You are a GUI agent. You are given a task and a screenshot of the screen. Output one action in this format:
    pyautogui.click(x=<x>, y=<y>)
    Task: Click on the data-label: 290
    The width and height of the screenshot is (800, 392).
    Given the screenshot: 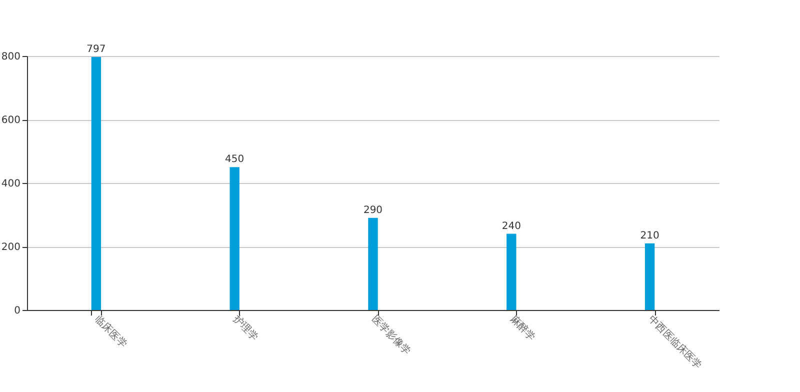 What is the action you would take?
    pyautogui.click(x=373, y=210)
    